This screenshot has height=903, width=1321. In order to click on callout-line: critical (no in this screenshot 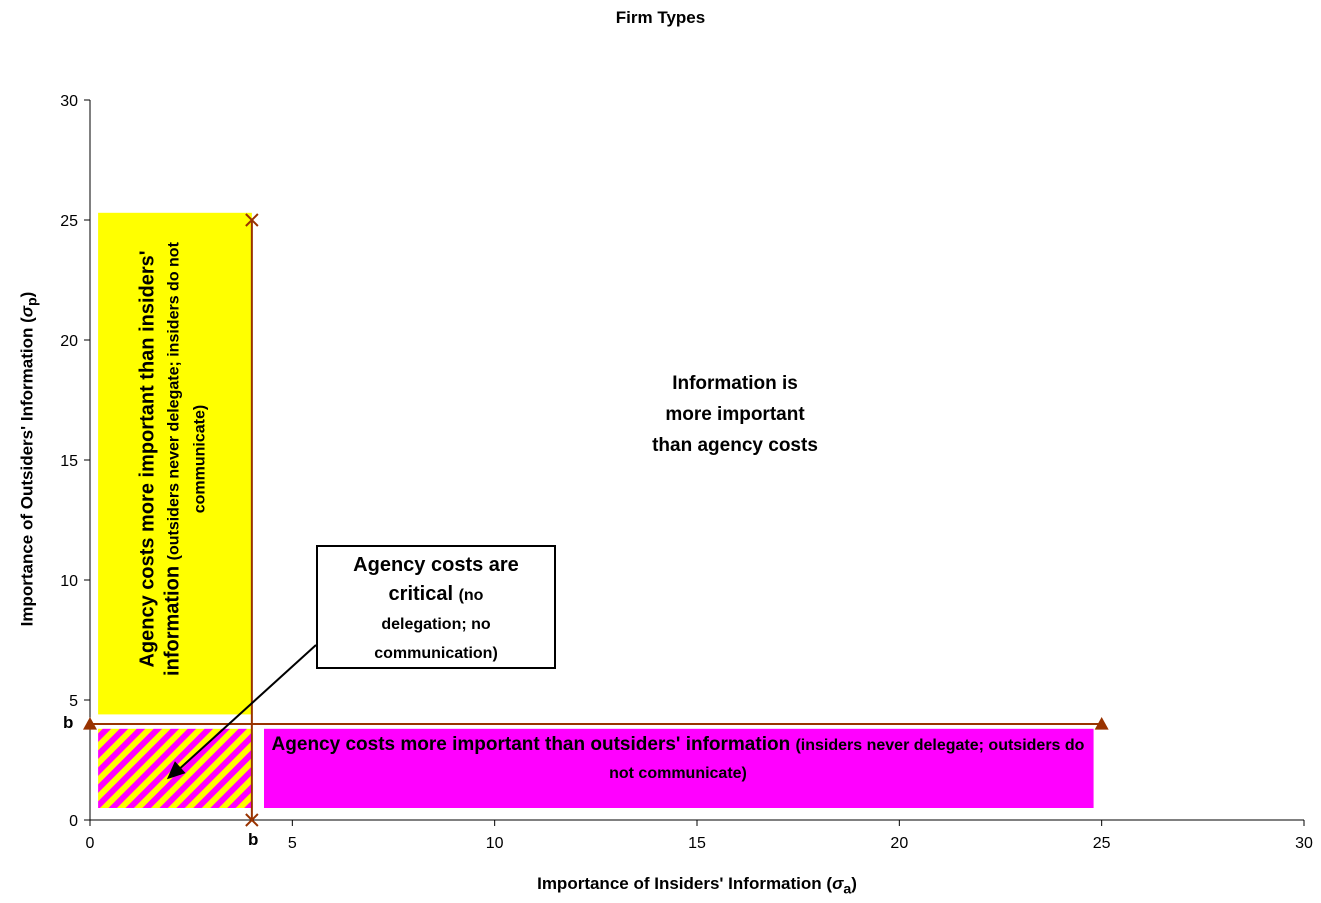, I will do `click(436, 595)`.